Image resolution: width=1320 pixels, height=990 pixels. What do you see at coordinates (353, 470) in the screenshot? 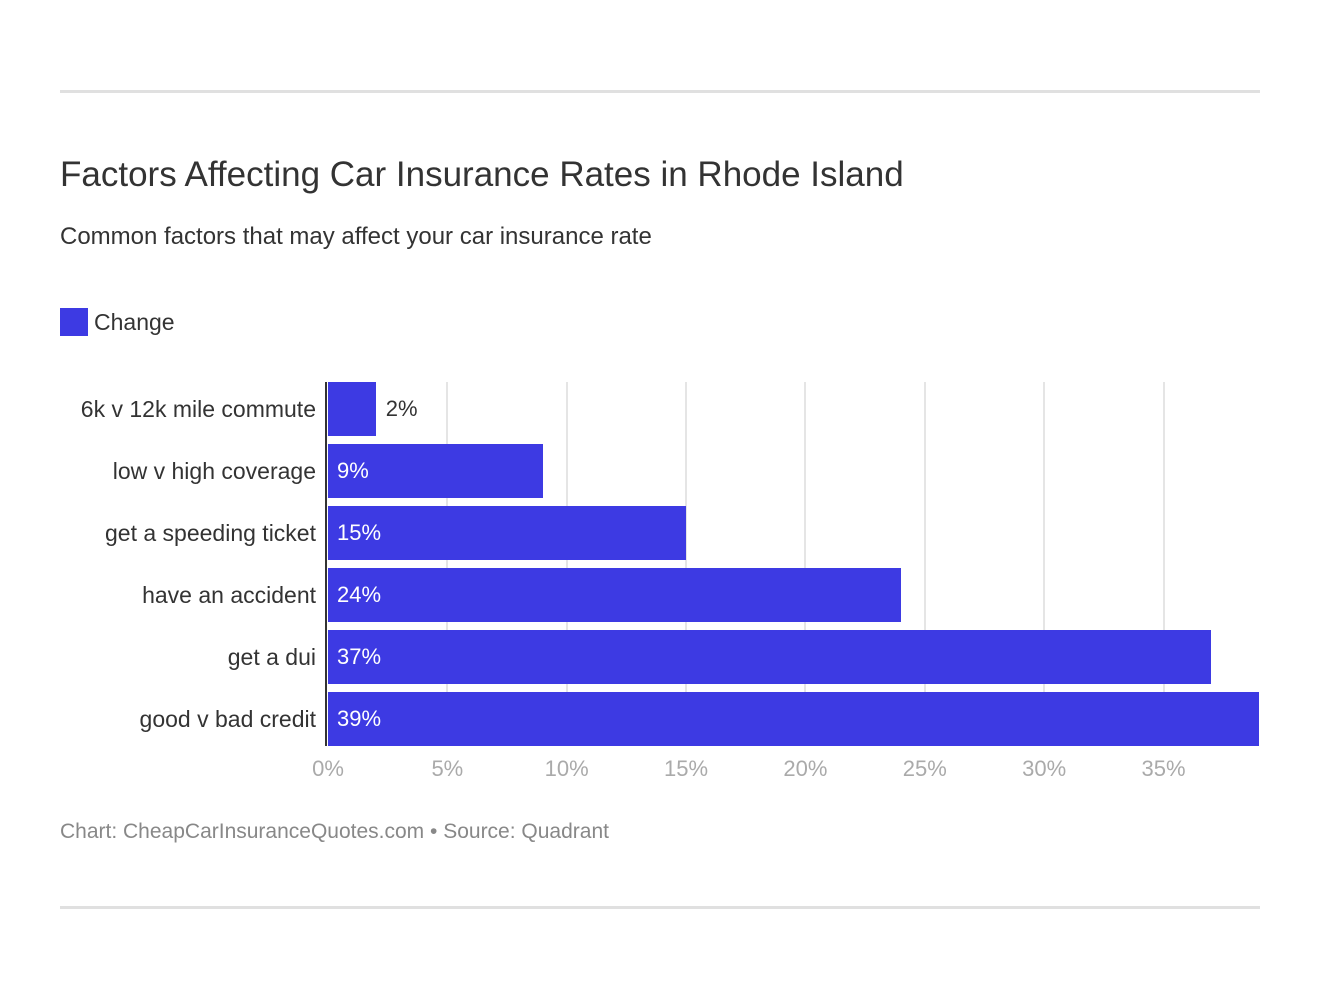
I see `value-label: 9%` at bounding box center [353, 470].